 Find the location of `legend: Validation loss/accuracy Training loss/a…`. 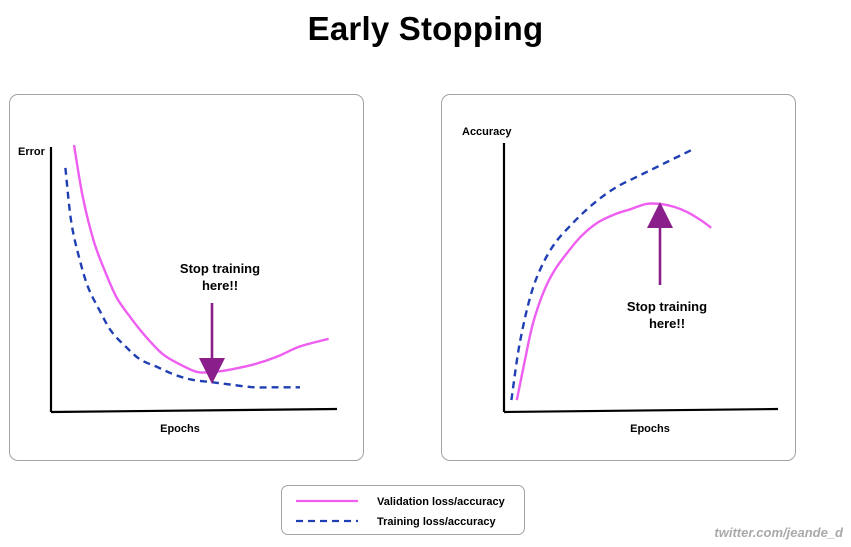

legend: Validation loss/accuracy Training loss/a… is located at coordinates (403, 510).